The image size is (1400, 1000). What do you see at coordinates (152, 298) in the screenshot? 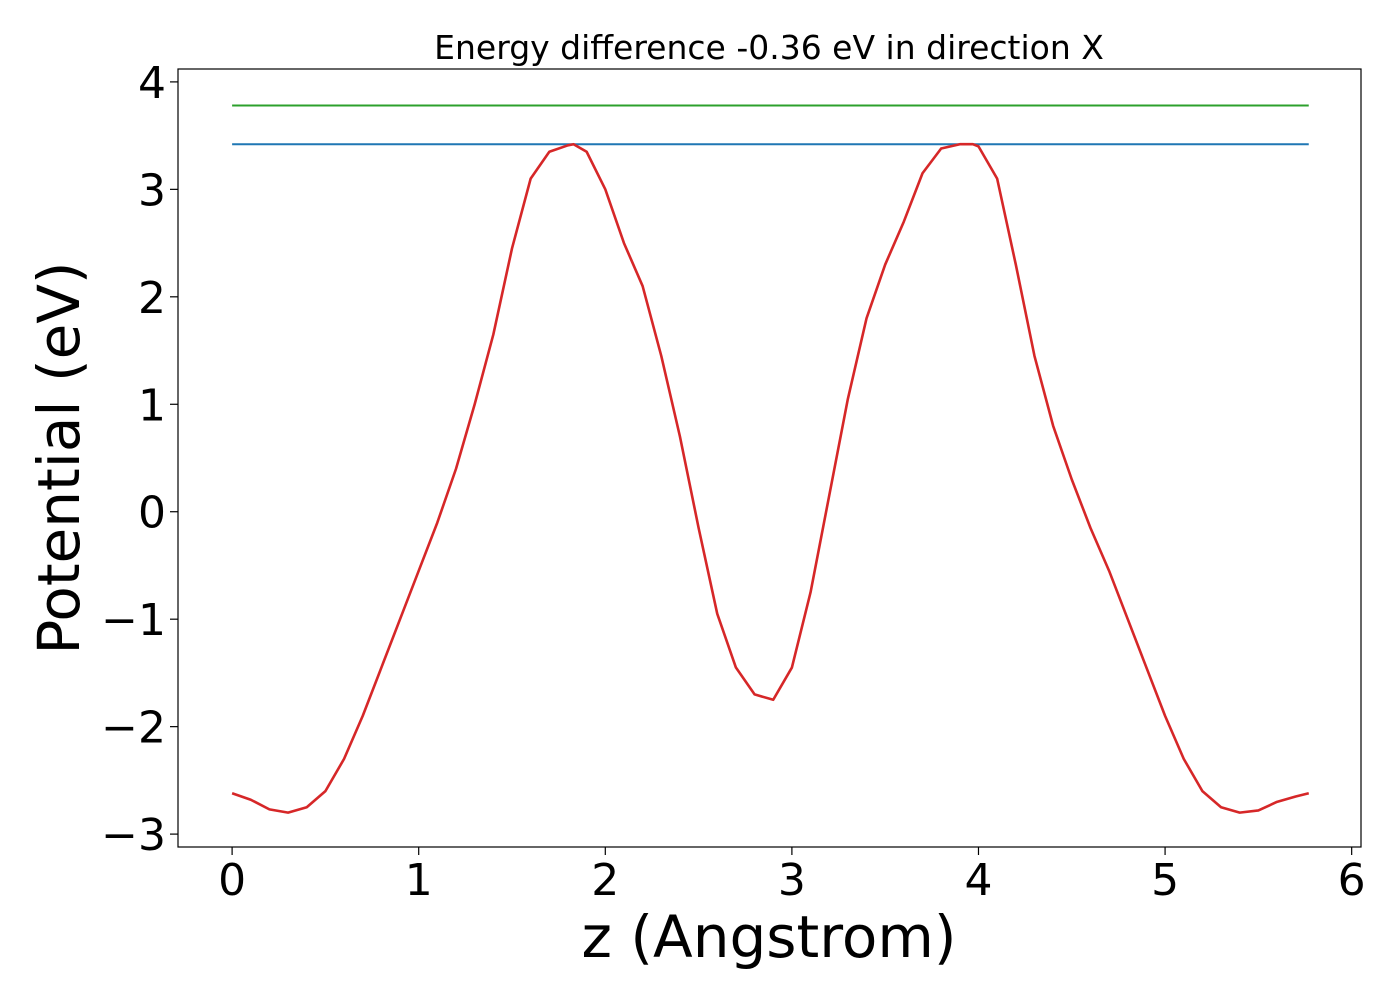
I see `y-tick-label: 2` at bounding box center [152, 298].